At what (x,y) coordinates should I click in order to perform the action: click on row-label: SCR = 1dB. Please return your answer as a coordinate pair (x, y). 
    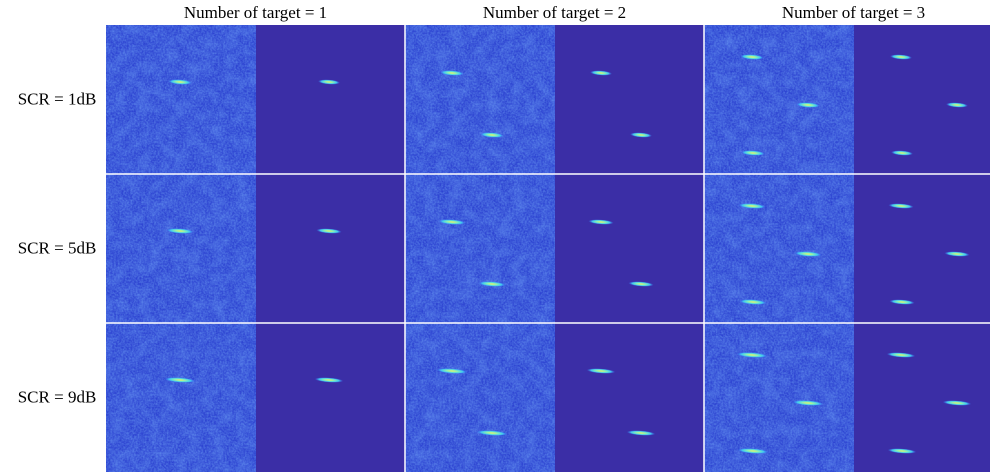
    Looking at the image, I should click on (57, 98).